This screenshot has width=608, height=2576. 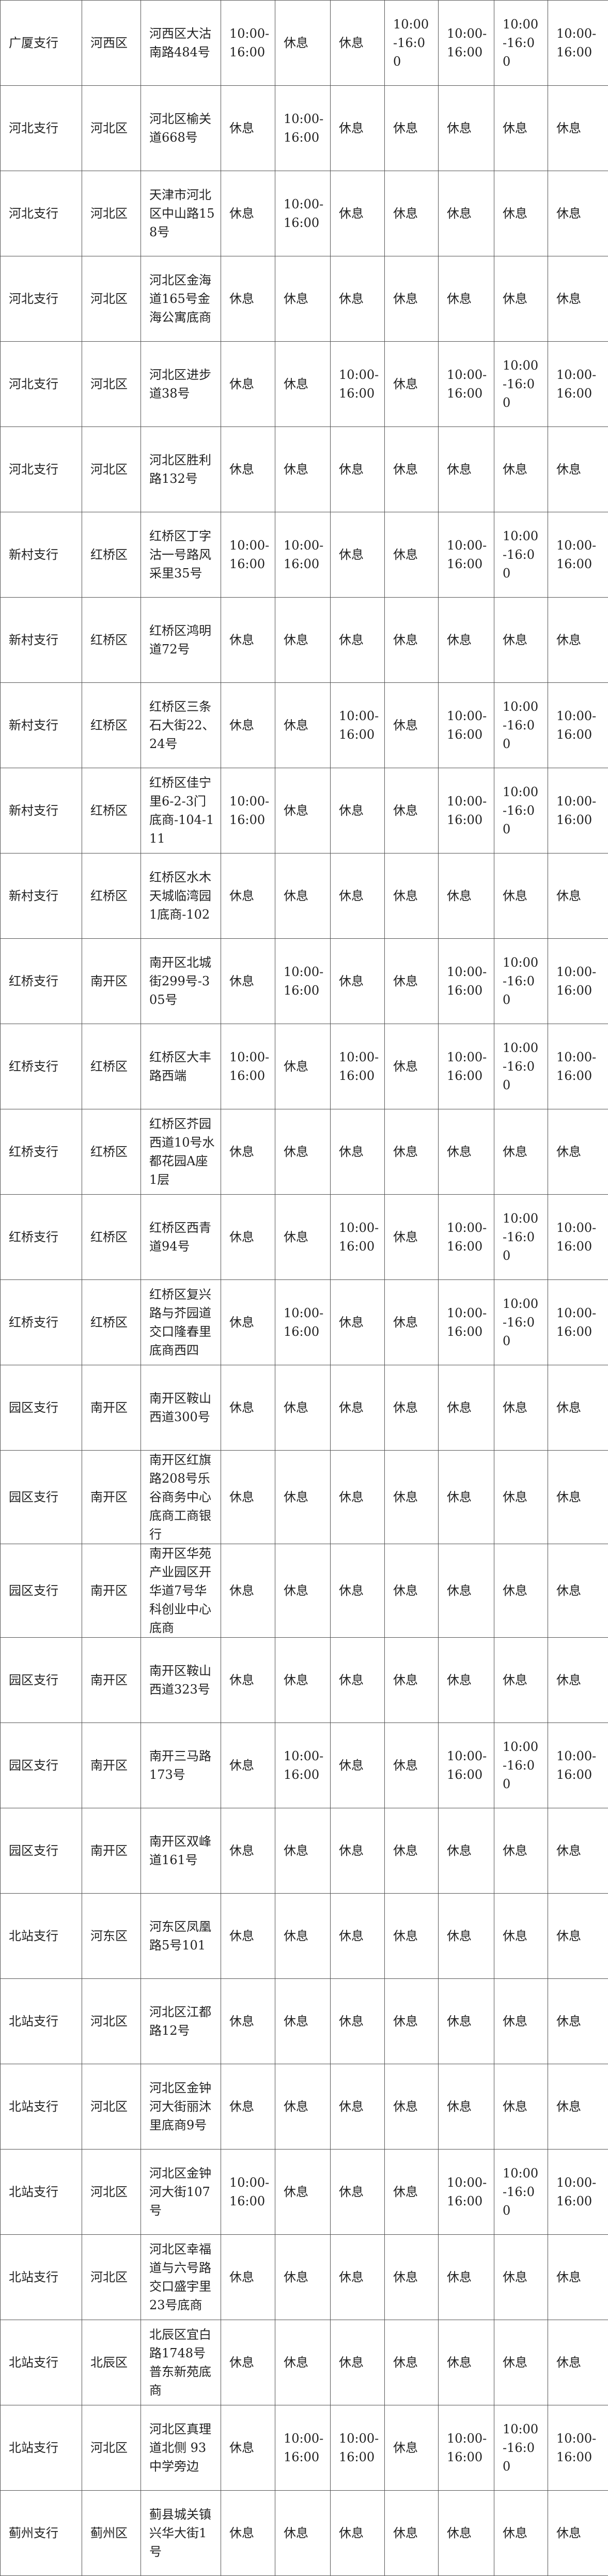 What do you see at coordinates (181, 1936) in the screenshot?
I see `address: 河东区凤凰路5号101` at bounding box center [181, 1936].